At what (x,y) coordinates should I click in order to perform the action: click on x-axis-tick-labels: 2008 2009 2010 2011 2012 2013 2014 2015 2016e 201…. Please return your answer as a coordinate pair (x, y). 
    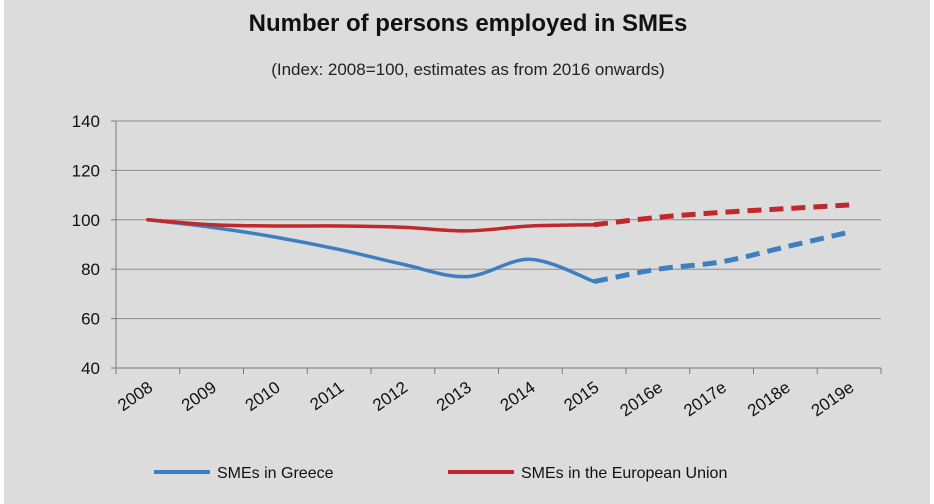
    Looking at the image, I should click on (485, 399).